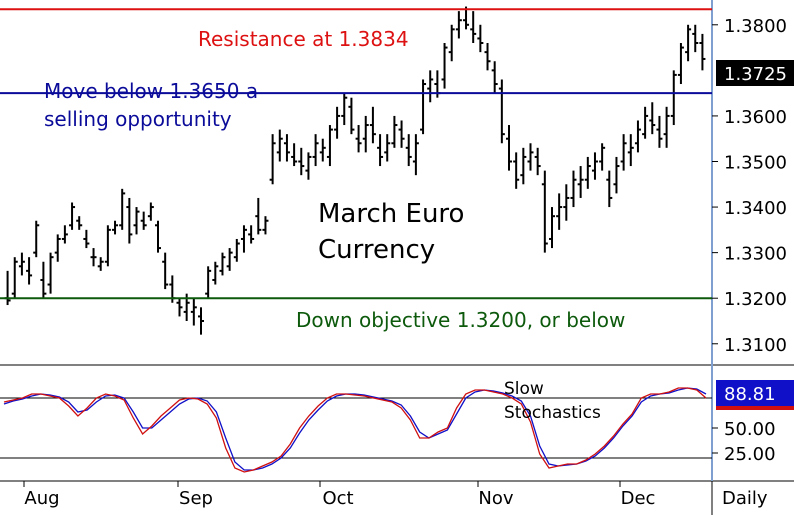  I want to click on chart-title-line-1: March Euro, so click(391, 214).